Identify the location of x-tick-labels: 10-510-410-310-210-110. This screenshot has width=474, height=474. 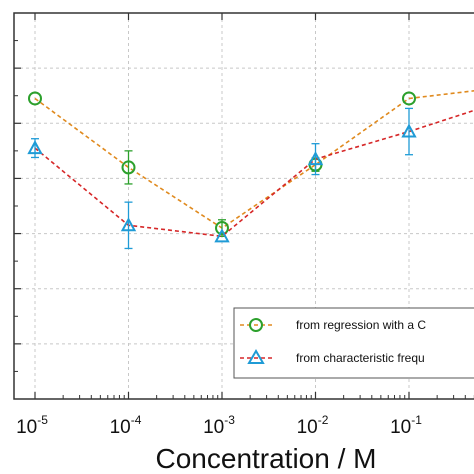
(219, 425).